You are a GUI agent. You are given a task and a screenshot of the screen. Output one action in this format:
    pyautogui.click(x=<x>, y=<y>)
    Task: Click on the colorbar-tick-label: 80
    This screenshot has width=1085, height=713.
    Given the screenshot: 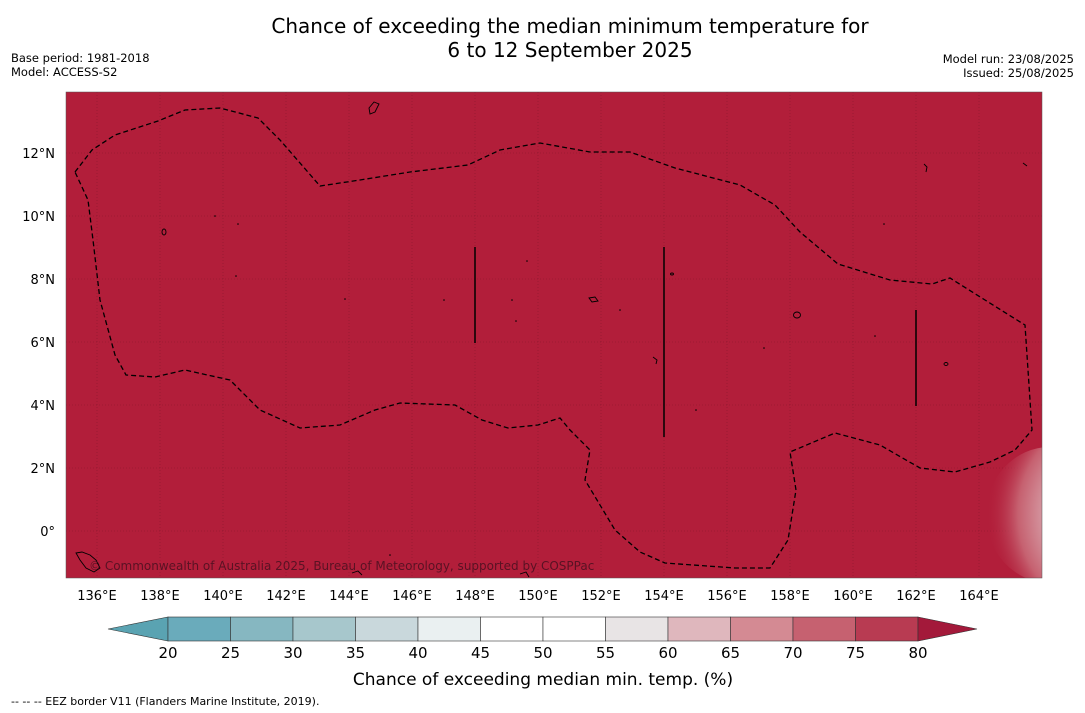 What is the action you would take?
    pyautogui.click(x=917, y=653)
    